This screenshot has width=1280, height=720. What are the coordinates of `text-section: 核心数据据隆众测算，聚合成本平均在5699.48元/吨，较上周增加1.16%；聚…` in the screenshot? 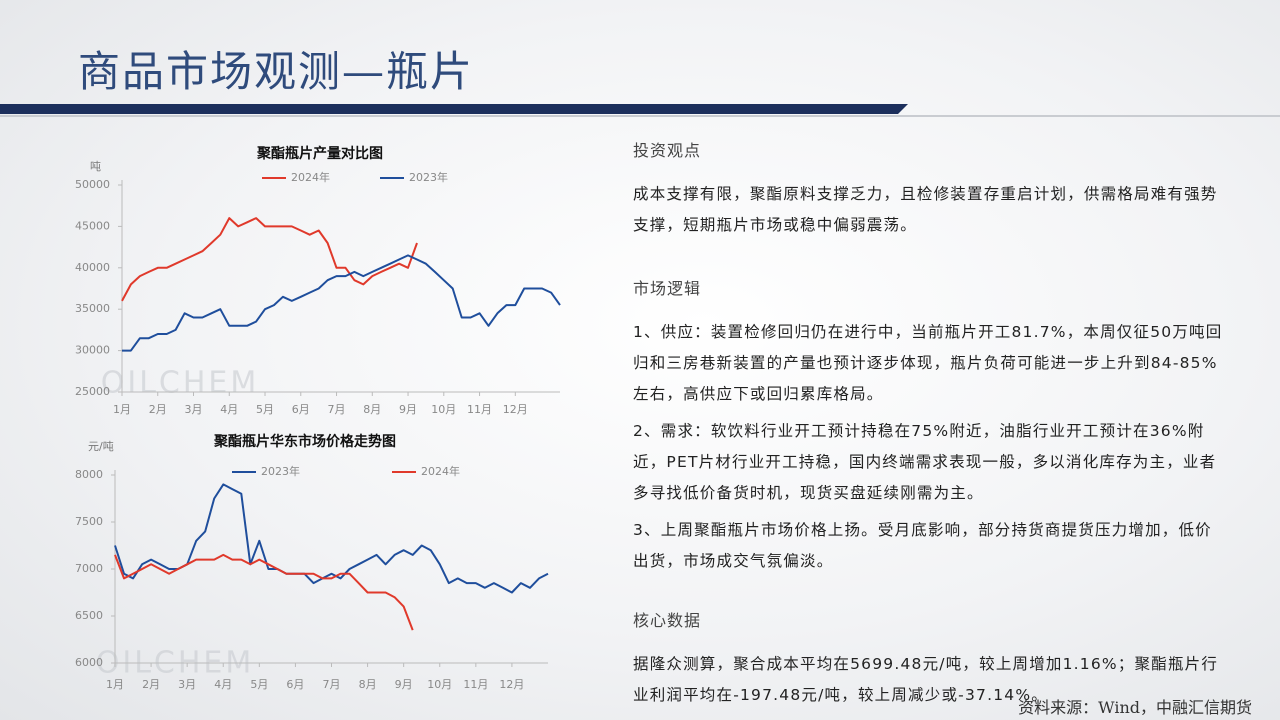 It's located at (928, 662).